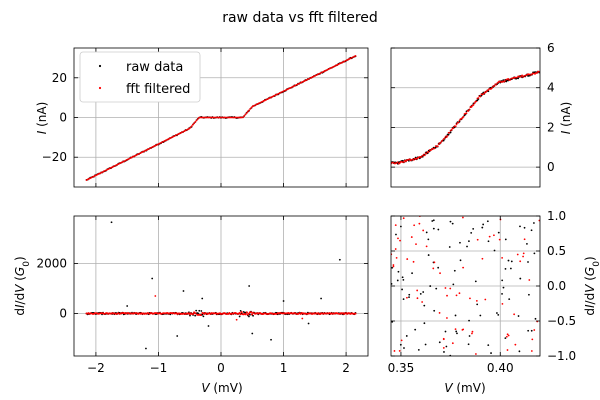 This screenshot has height=400, width=600. I want to click on y-tick-label: −1.0, so click(561, 356).